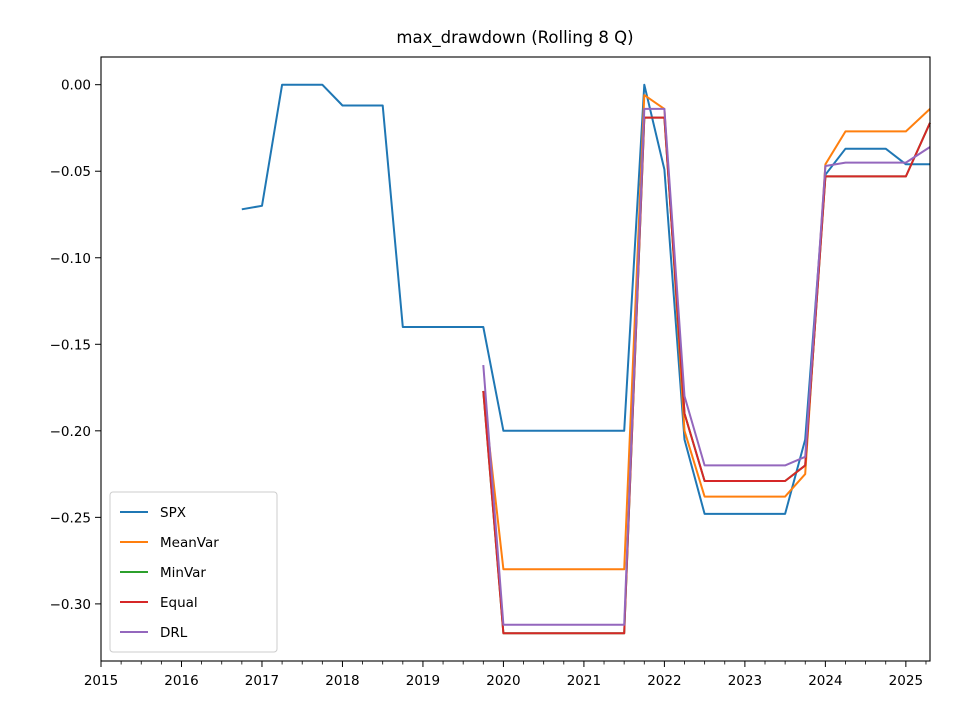 This screenshot has height=720, width=960. Describe the element at coordinates (745, 681) in the screenshot. I see `x-tick-label: 2023` at that location.